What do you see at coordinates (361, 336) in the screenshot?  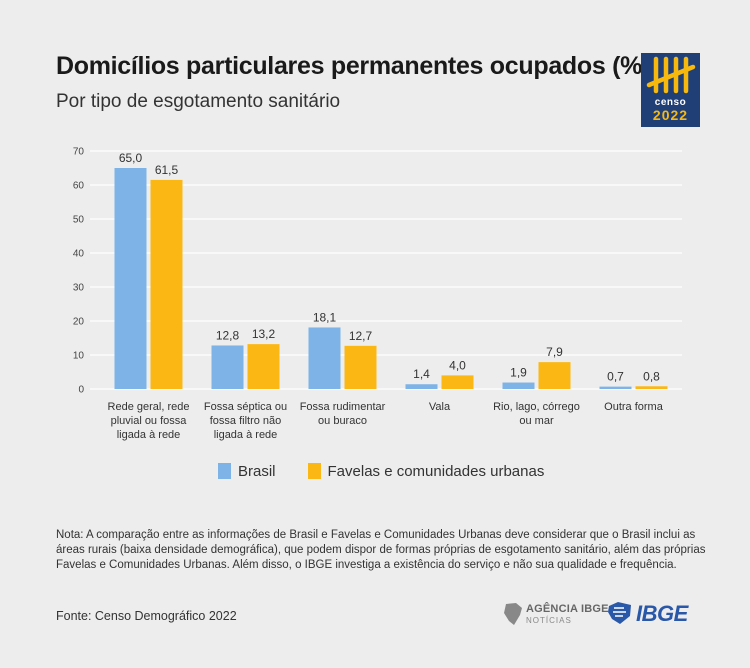 I see `data-label: 12,7` at bounding box center [361, 336].